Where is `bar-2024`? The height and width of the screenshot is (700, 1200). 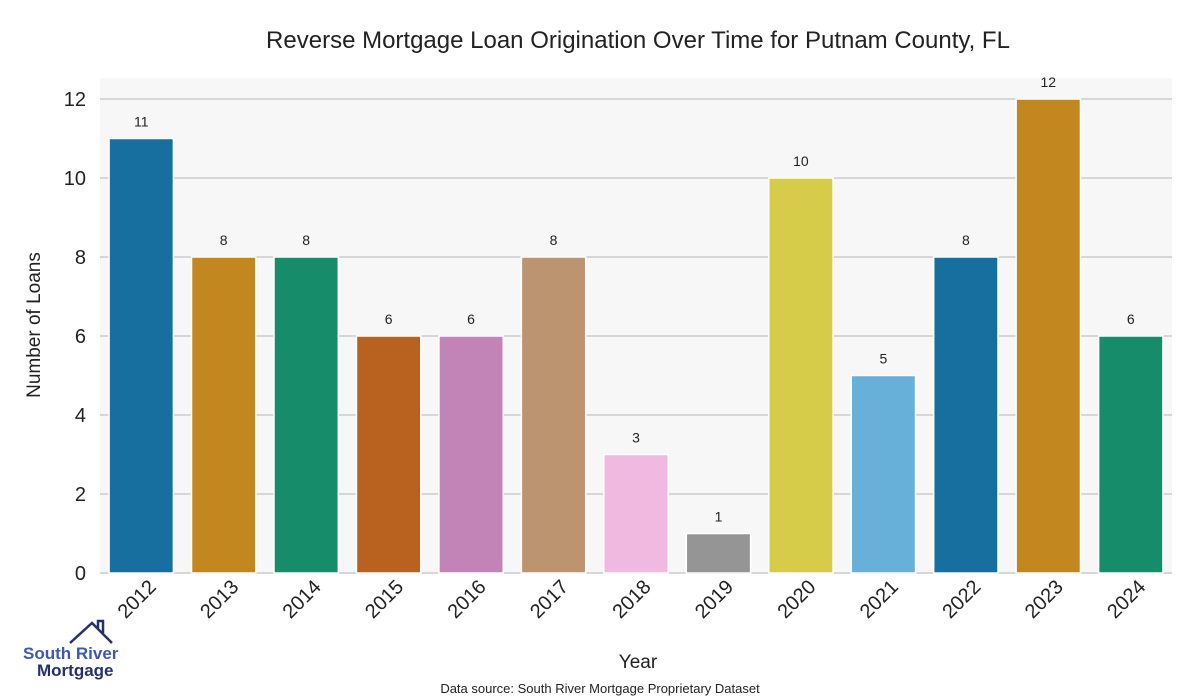 bar-2024 is located at coordinates (1130, 454).